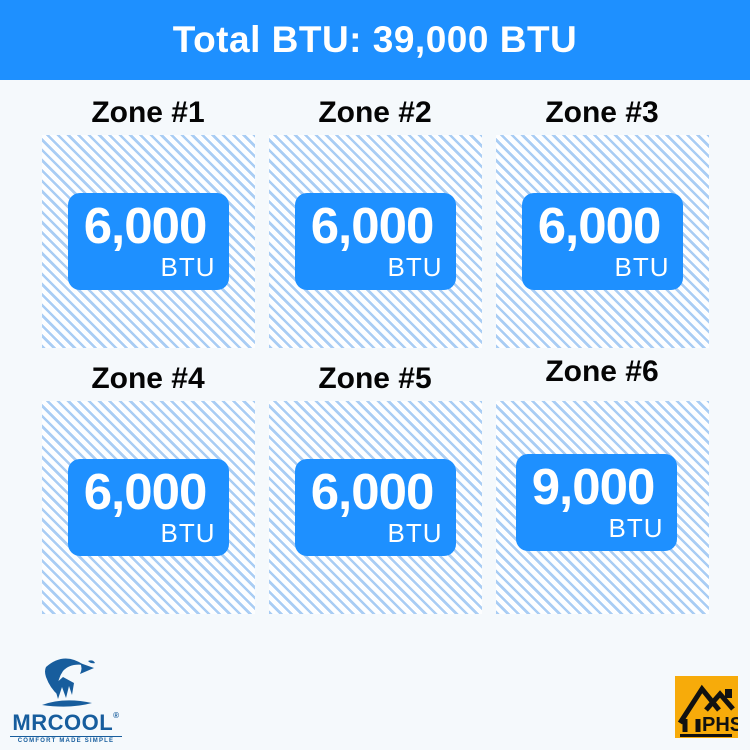 This screenshot has height=750, width=750. I want to click on mrcool-tagline: COMFORT MADE SIMPLE, so click(66, 740).